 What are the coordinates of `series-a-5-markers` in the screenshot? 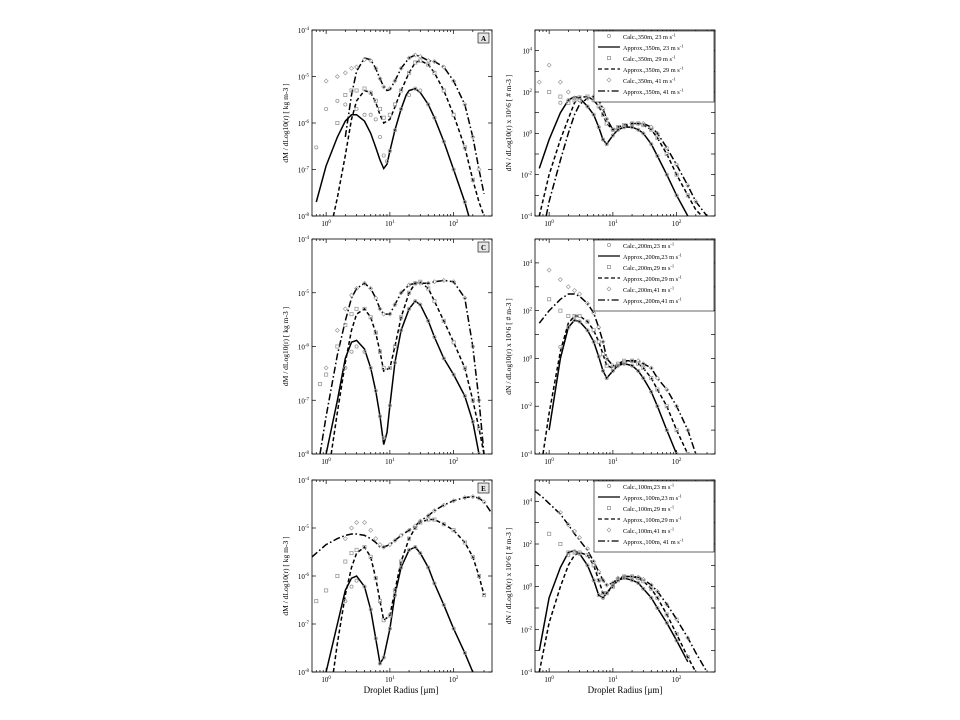 It's located at (405, 120).